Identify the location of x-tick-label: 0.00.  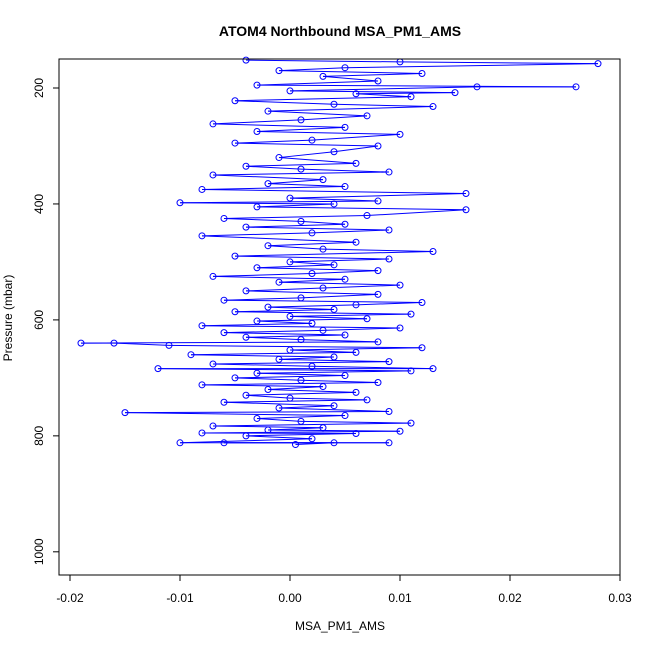
(290, 598).